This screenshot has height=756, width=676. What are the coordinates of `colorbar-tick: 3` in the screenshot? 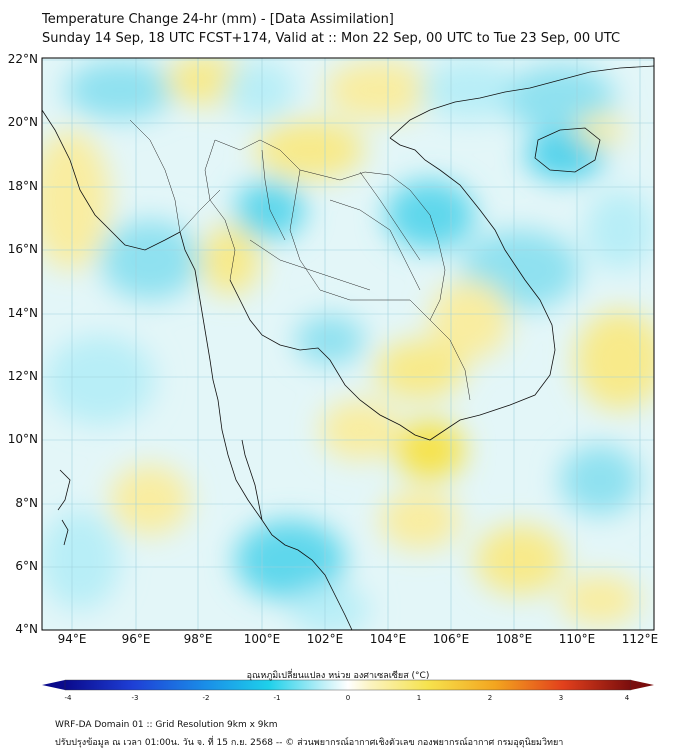 It's located at (561, 698).